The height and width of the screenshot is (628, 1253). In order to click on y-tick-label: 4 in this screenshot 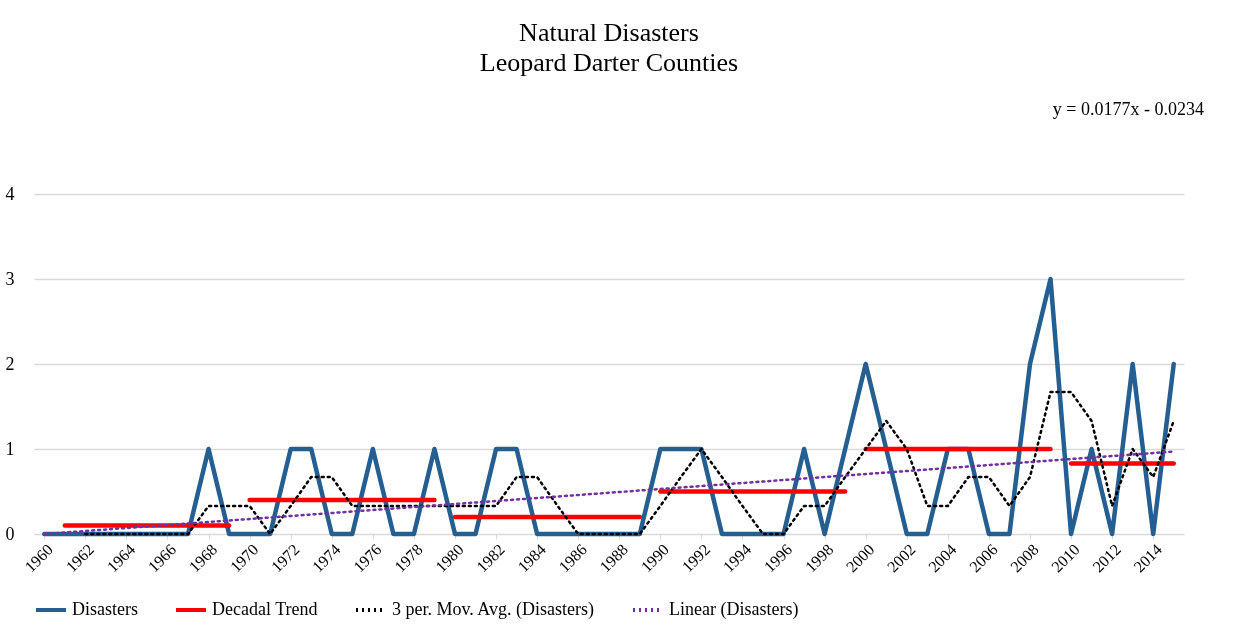, I will do `click(10, 193)`.